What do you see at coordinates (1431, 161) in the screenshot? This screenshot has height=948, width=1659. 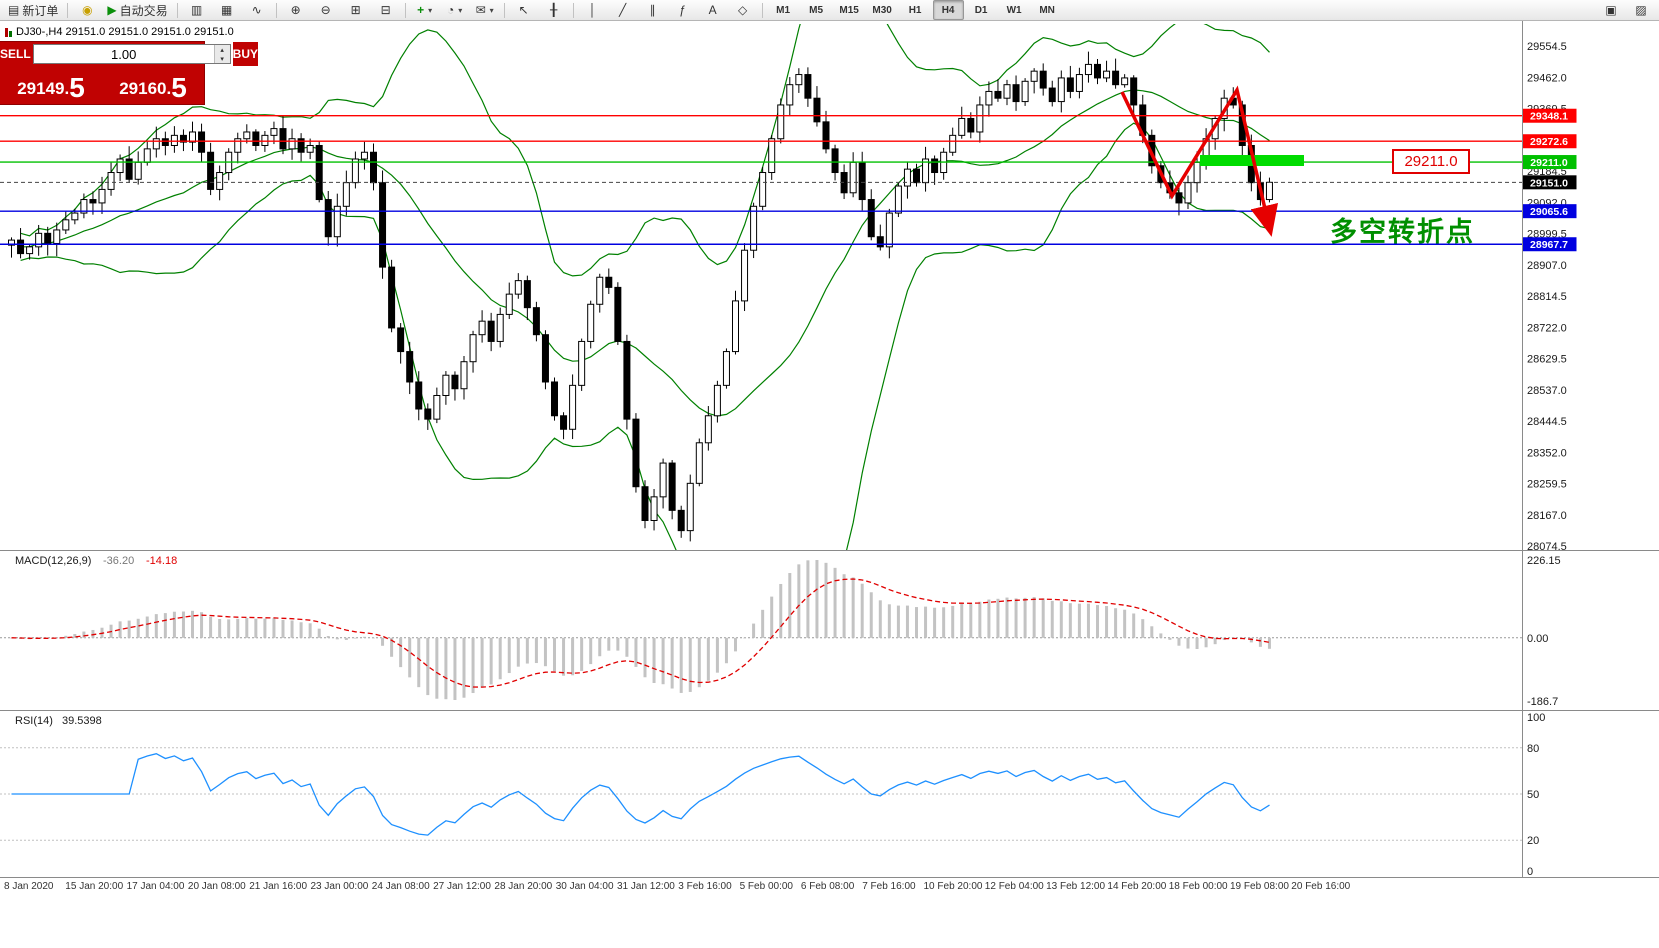 I see `price-level-callout: 29211.0` at bounding box center [1431, 161].